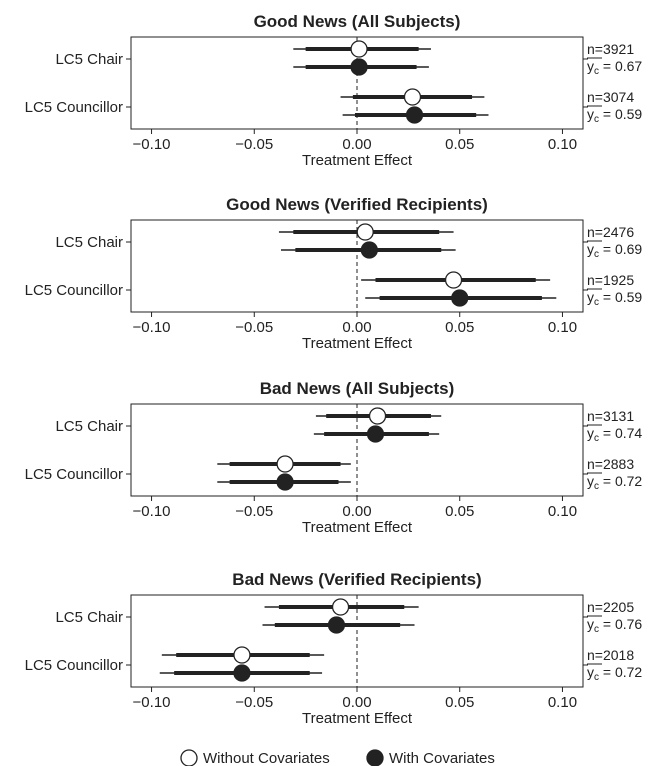  Describe the element at coordinates (357, 21) in the screenshot. I see `panel-title: Good News (All Subjects)` at that location.